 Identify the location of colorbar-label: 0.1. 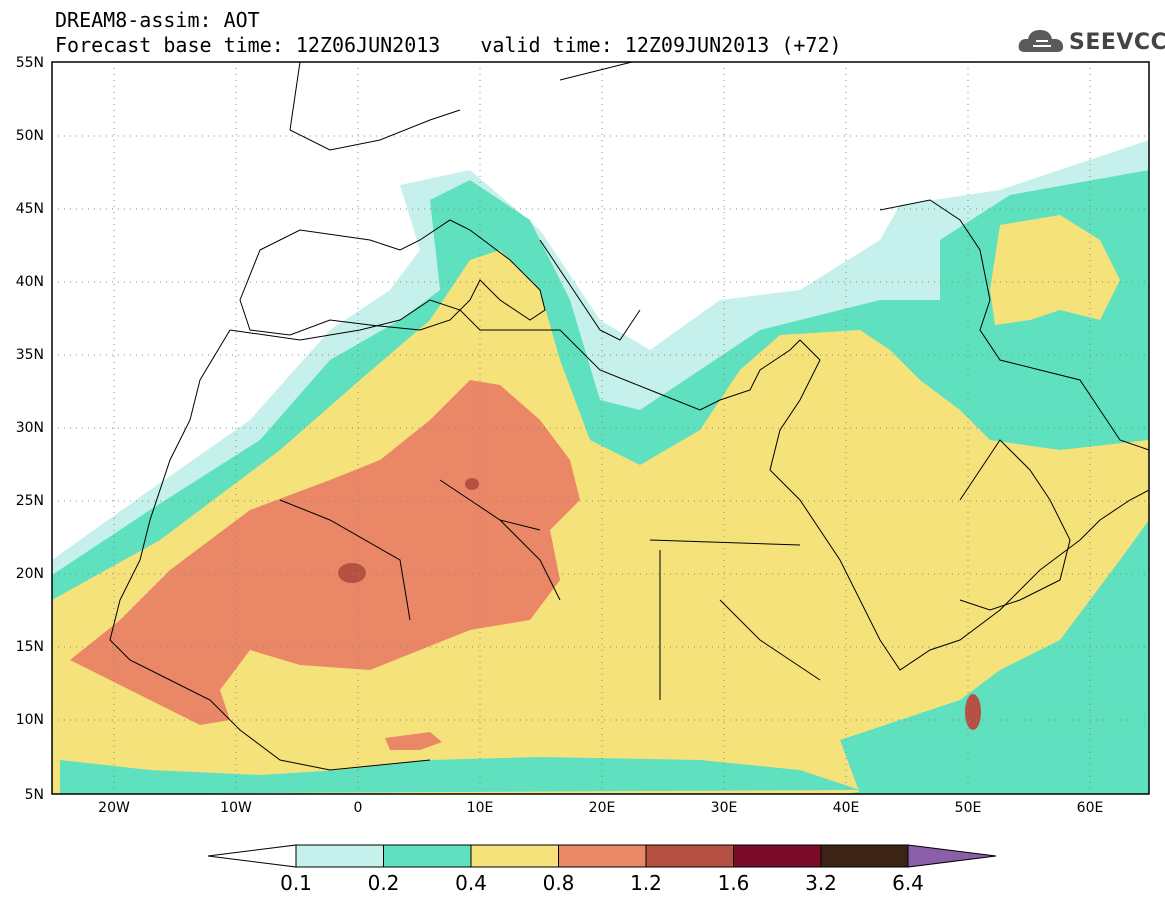
(296, 883).